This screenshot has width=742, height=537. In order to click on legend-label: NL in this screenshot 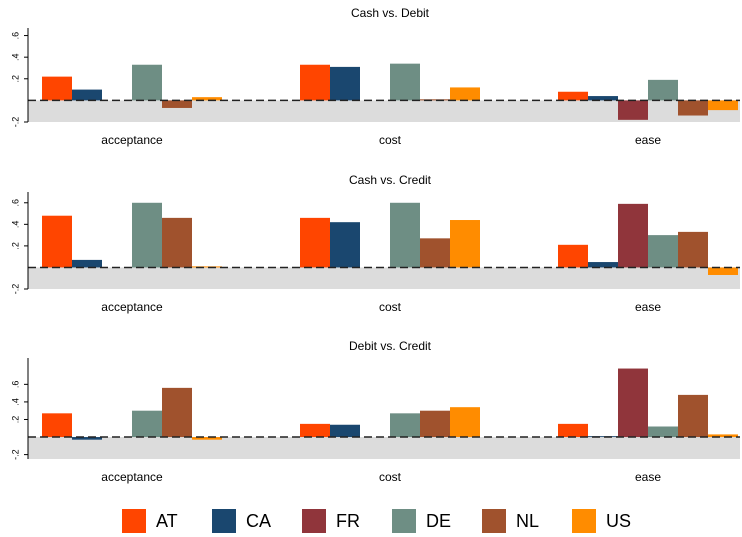, I will do `click(527, 521)`.